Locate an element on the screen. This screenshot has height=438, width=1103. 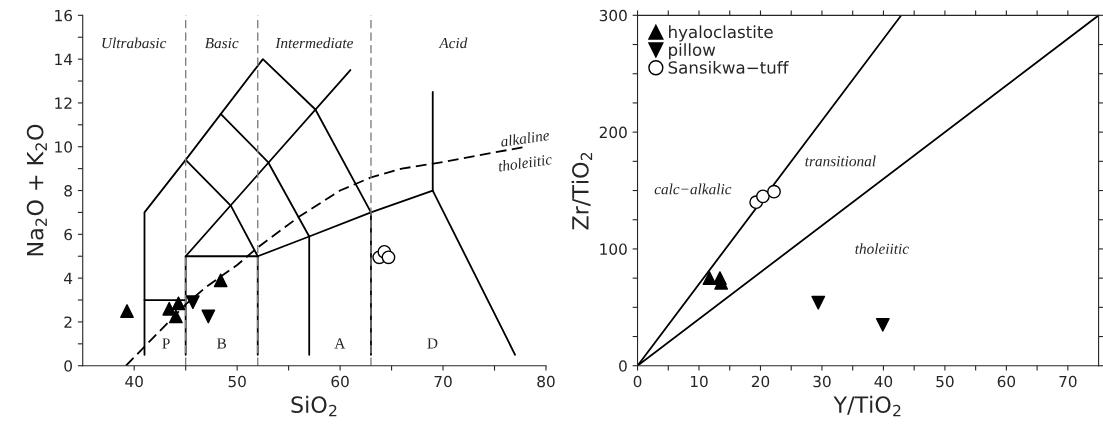
y-axis-title: Na$_{2}$O + K$_{2}$O is located at coordinates (36, 190).